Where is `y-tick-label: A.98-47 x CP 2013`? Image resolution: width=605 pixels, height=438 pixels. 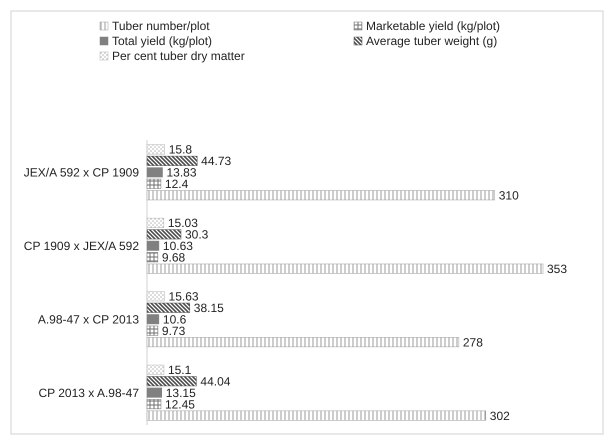
y-tick-label: A.98-47 x CP 2013 is located at coordinates (89, 319).